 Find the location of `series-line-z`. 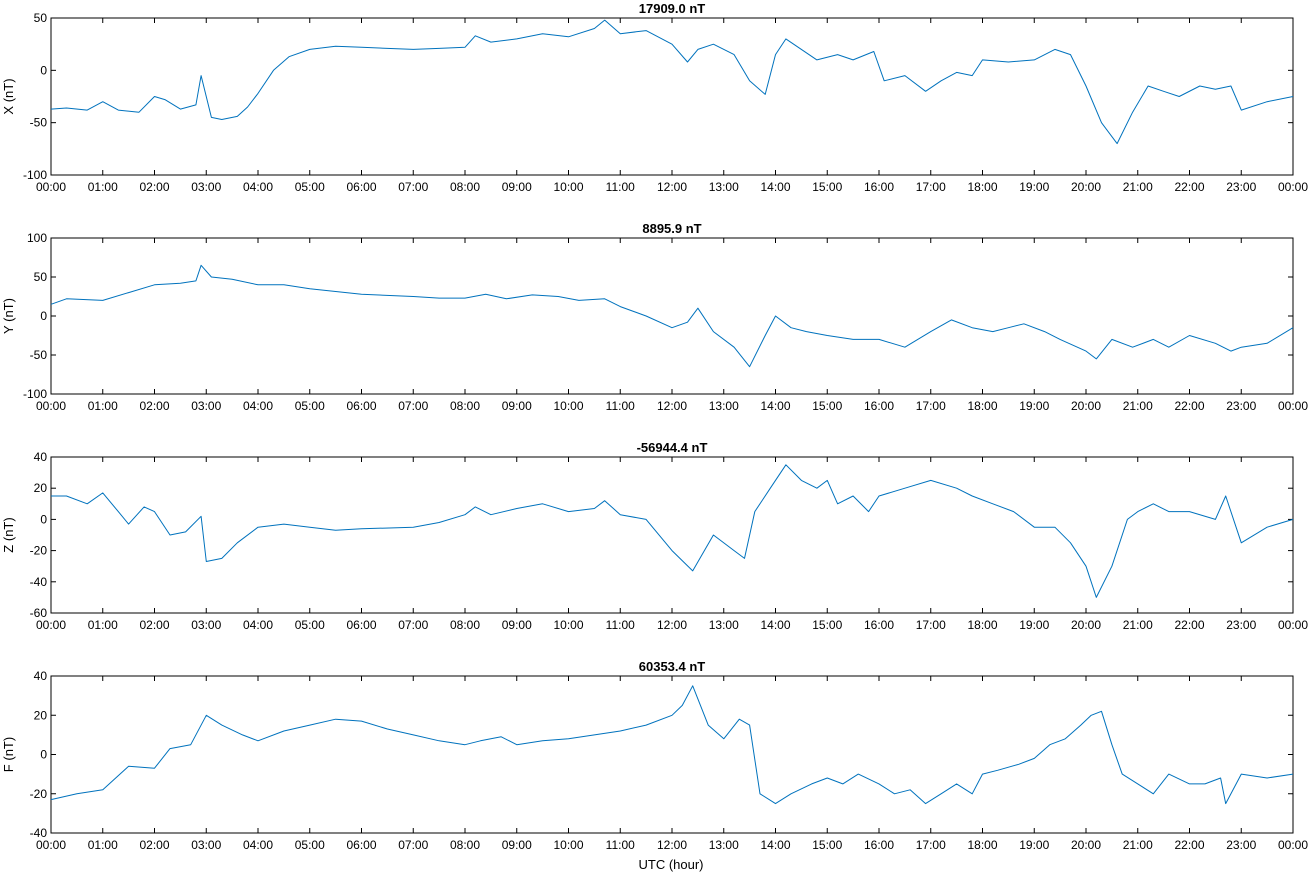

series-line-z is located at coordinates (672, 531).